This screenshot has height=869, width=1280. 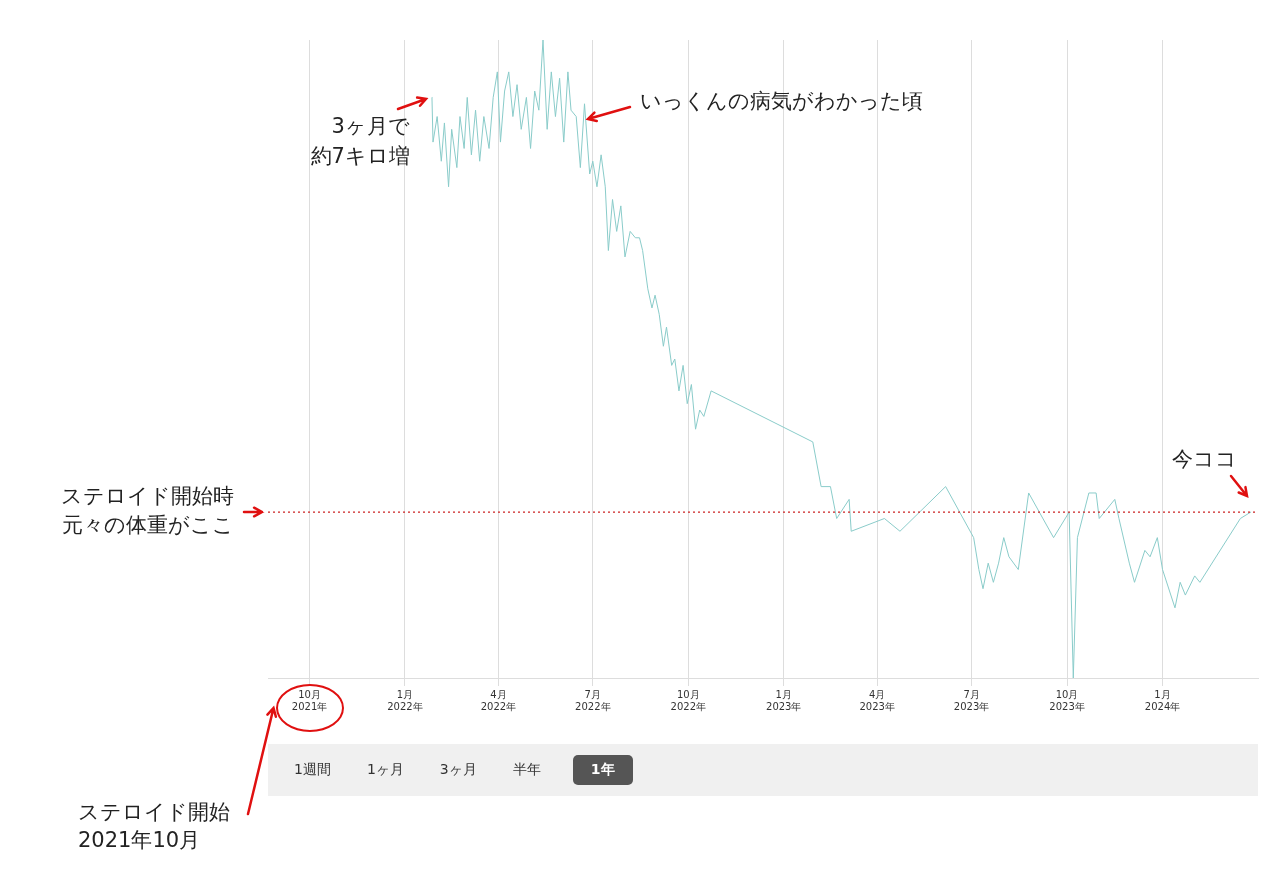 What do you see at coordinates (1067, 700) in the screenshot?
I see `x-tick-label: 10月 2023年` at bounding box center [1067, 700].